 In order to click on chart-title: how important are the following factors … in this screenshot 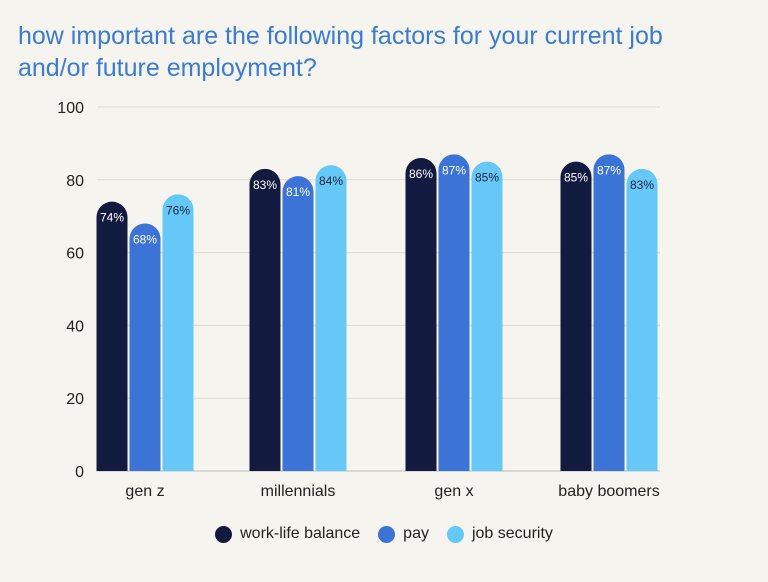, I will do `click(340, 52)`.